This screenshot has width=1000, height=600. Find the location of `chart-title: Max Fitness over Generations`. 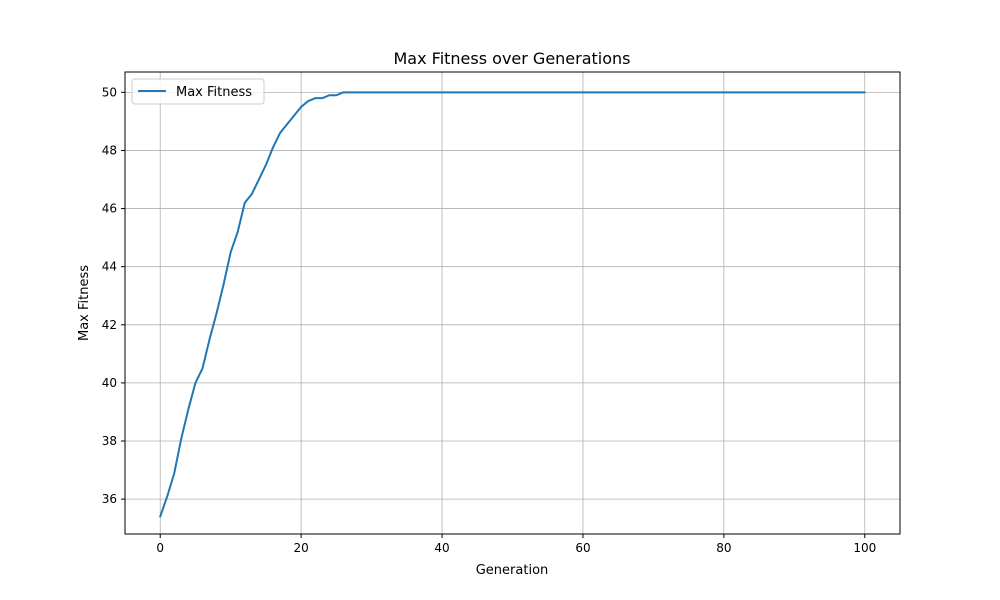

chart-title: Max Fitness over Generations is located at coordinates (511, 58).